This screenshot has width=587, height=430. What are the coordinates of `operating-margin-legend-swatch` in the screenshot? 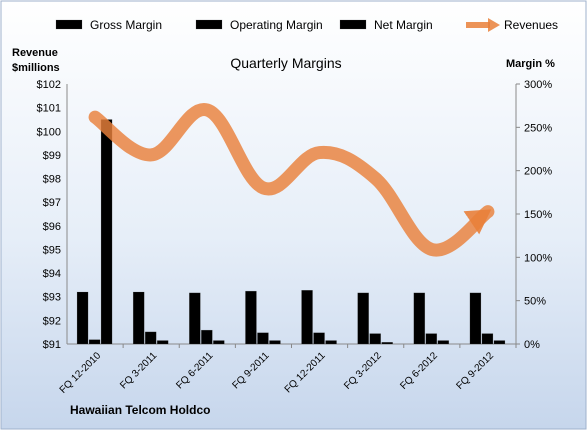 It's located at (209, 24).